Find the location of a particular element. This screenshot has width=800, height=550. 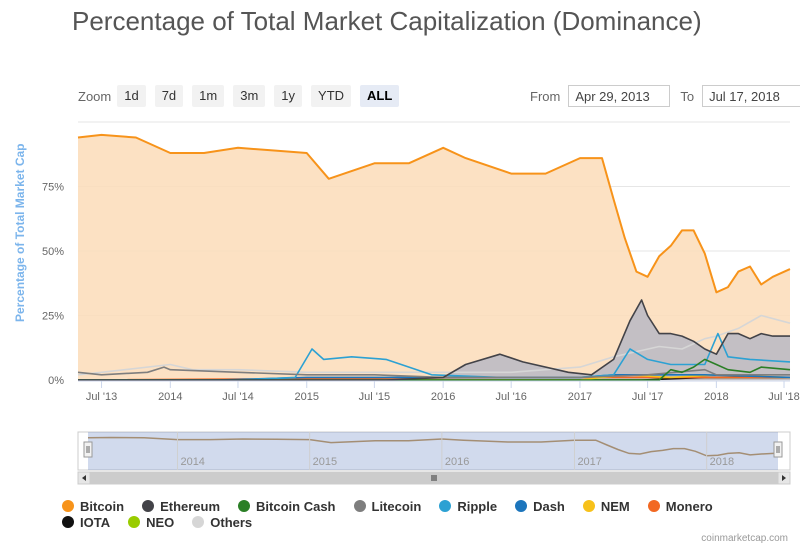

from-date-input is located at coordinates (619, 96).